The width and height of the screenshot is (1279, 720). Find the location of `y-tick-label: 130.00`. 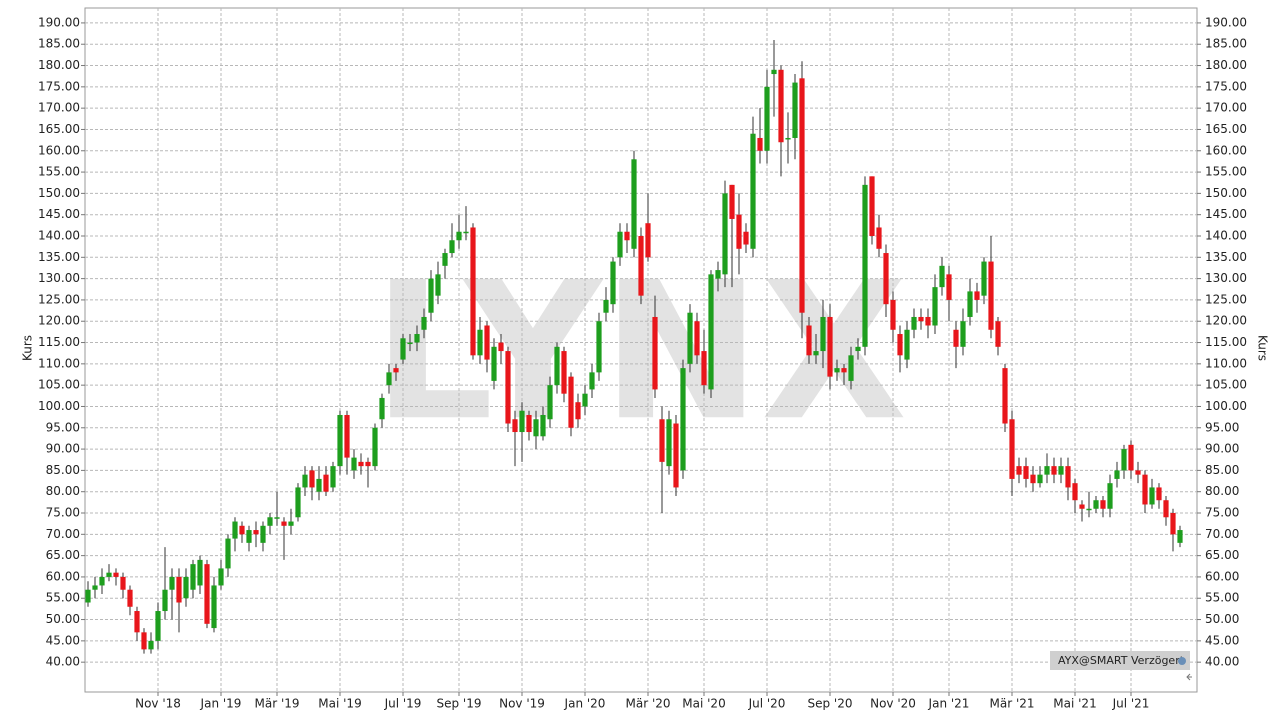

y-tick-label: 130.00 is located at coordinates (59, 278).